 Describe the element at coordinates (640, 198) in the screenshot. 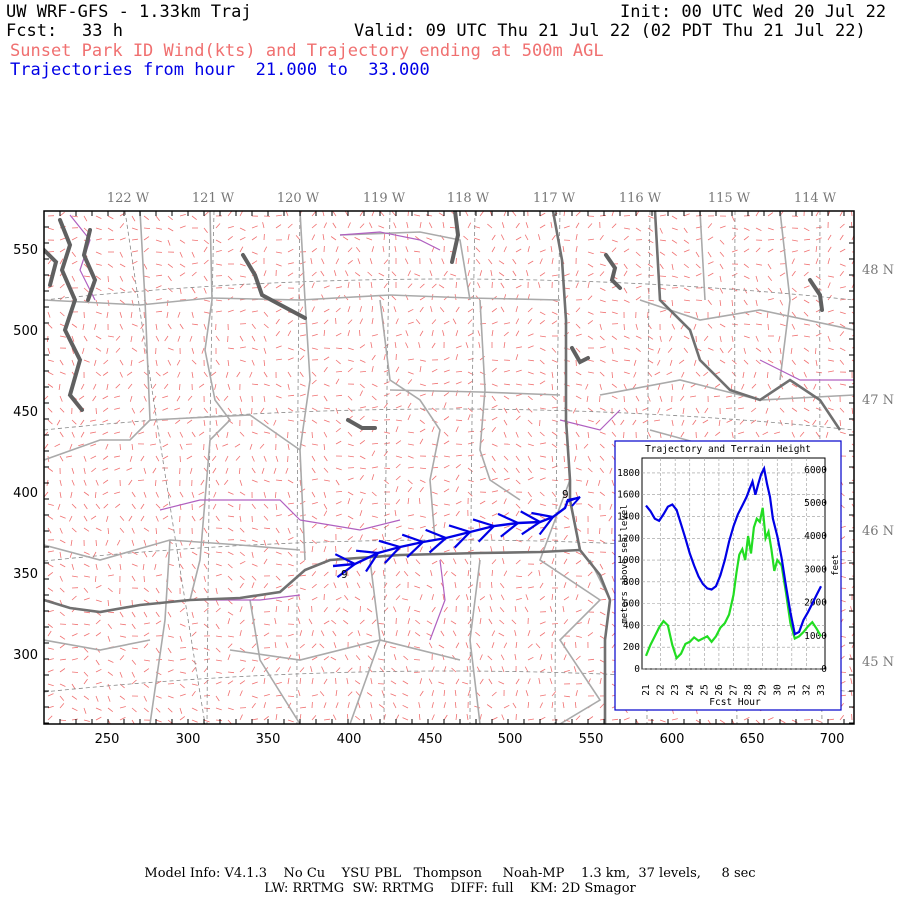

I see `lon-label: 116 W` at that location.